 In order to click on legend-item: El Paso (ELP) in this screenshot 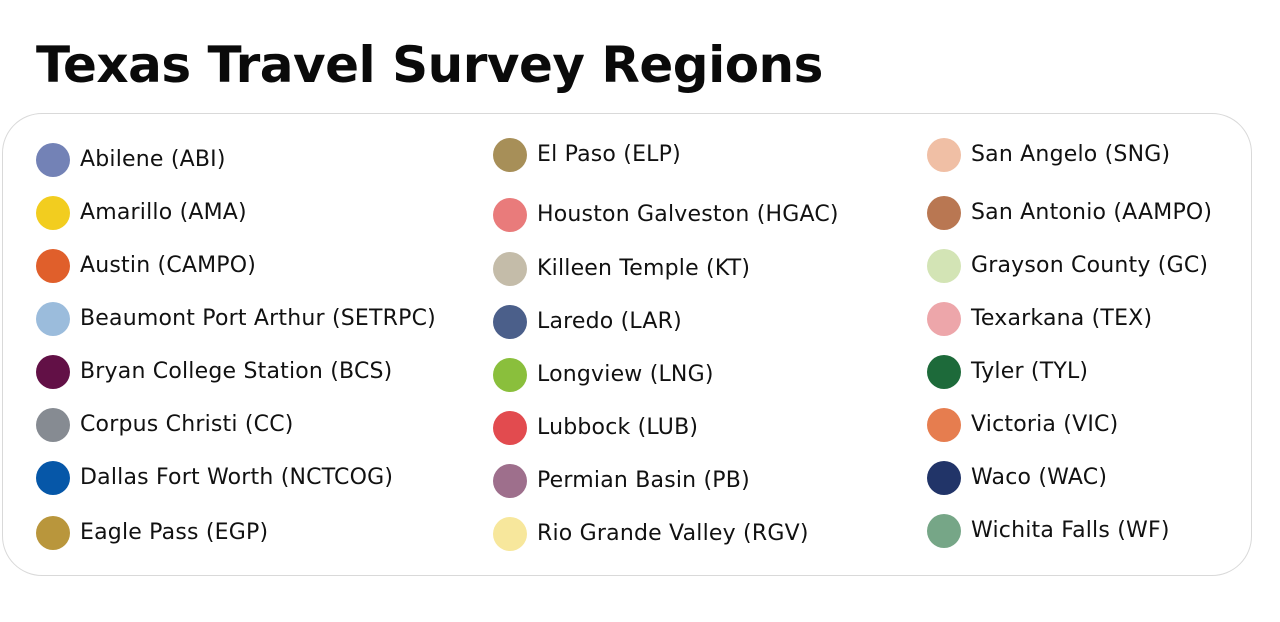, I will do `click(587, 155)`.